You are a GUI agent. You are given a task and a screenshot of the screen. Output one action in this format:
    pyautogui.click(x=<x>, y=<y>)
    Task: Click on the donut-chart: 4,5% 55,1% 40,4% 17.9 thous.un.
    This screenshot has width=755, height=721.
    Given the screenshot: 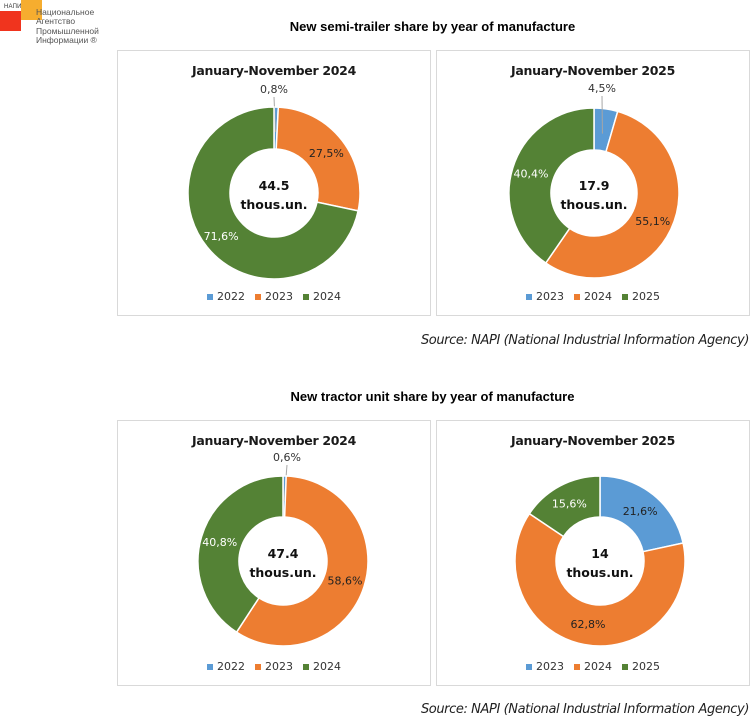 What is the action you would take?
    pyautogui.click(x=594, y=180)
    